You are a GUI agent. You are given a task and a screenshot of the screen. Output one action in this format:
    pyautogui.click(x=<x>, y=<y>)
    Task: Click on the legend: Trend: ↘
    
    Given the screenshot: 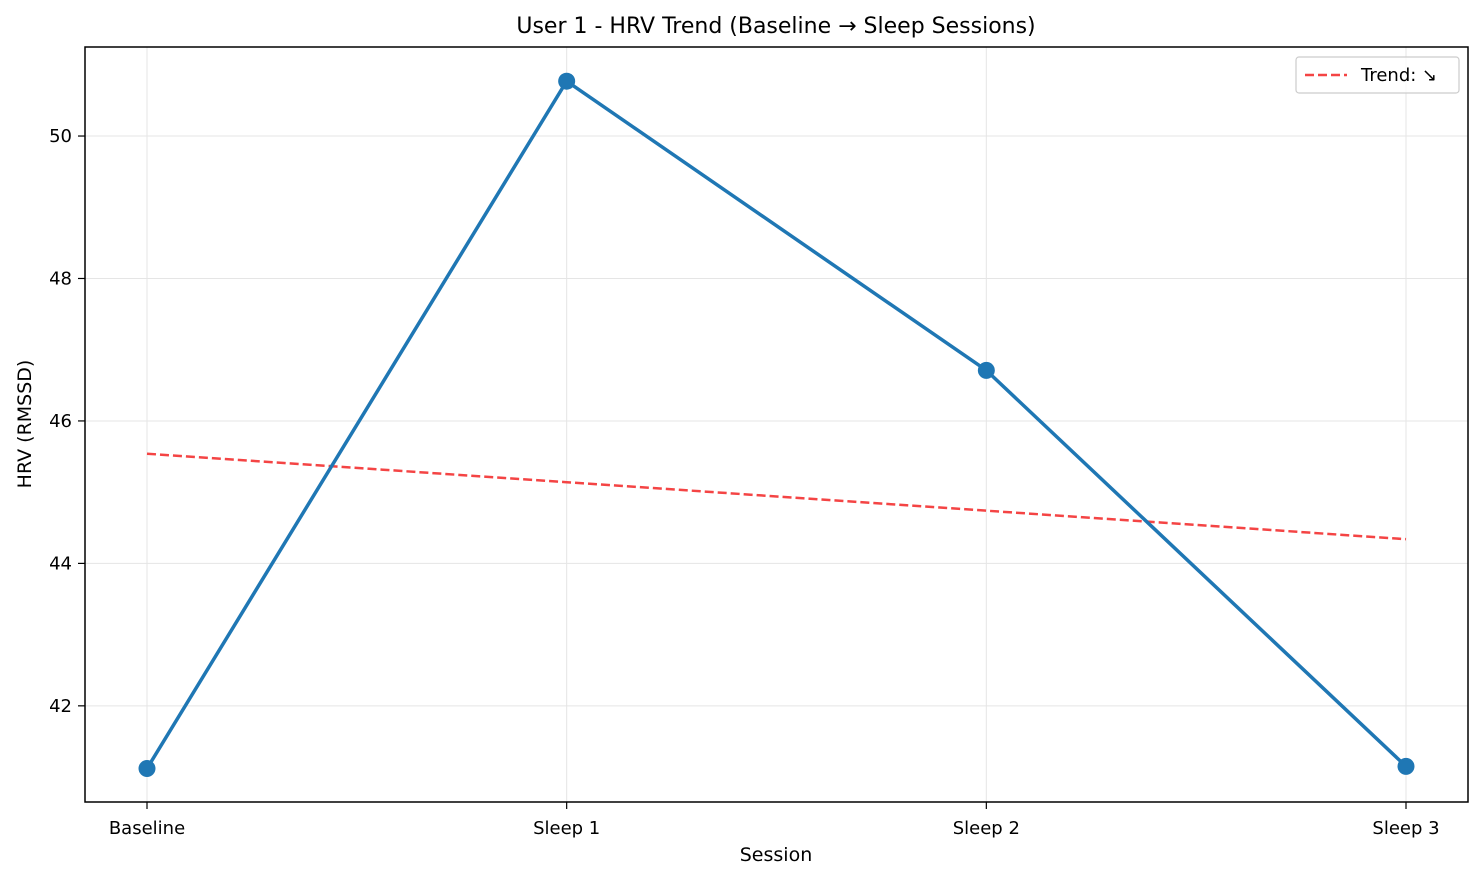 What is the action you would take?
    pyautogui.click(x=1377, y=75)
    